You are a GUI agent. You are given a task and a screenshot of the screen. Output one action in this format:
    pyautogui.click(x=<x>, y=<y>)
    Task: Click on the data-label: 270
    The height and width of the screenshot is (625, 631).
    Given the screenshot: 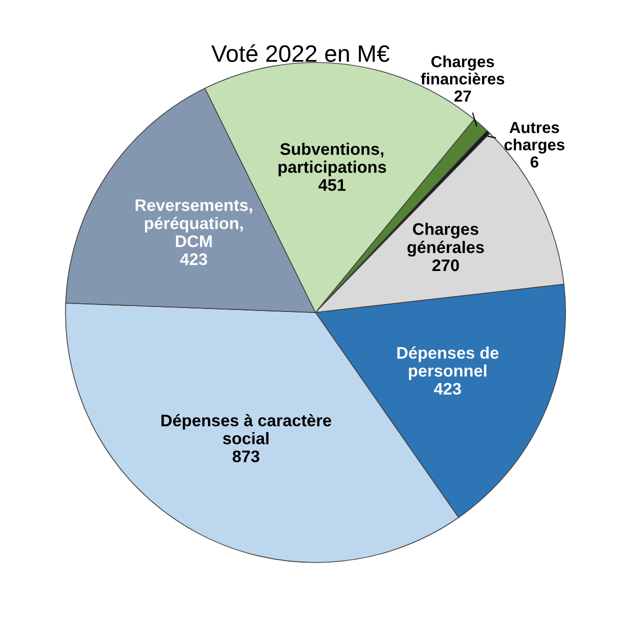 What is the action you would take?
    pyautogui.click(x=445, y=265)
    